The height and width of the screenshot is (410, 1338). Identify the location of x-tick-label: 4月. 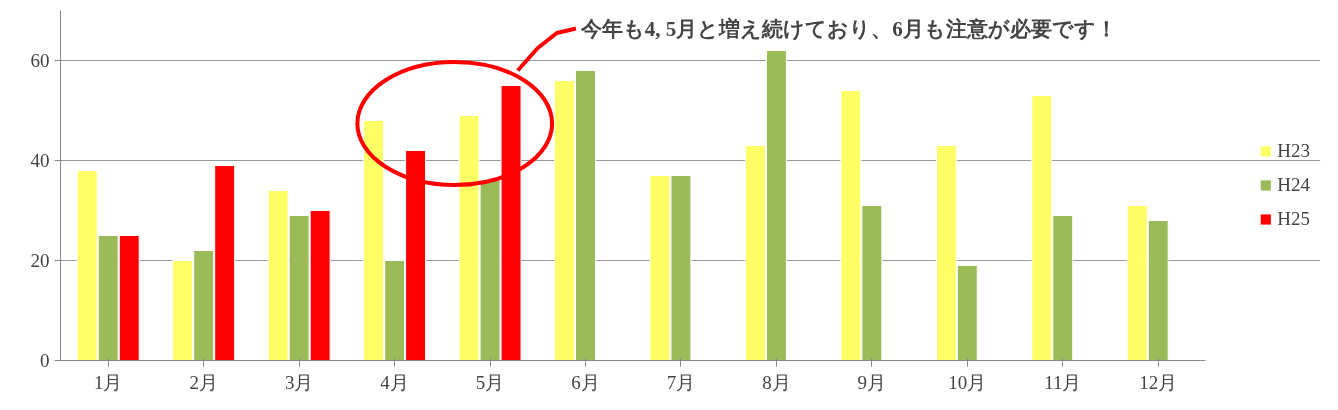
(394, 382).